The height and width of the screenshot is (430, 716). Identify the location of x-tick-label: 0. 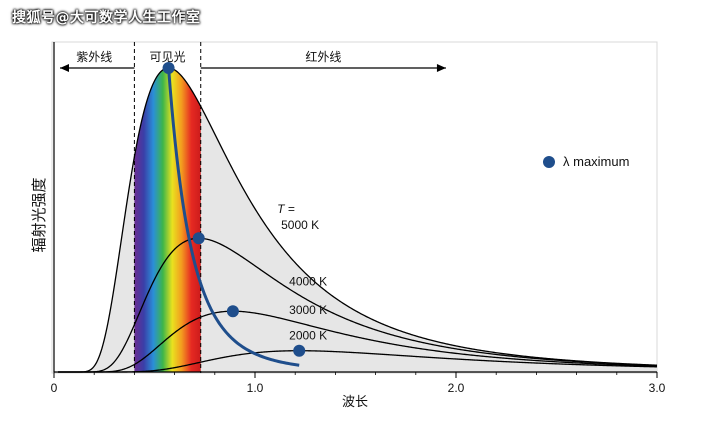
(54, 388).